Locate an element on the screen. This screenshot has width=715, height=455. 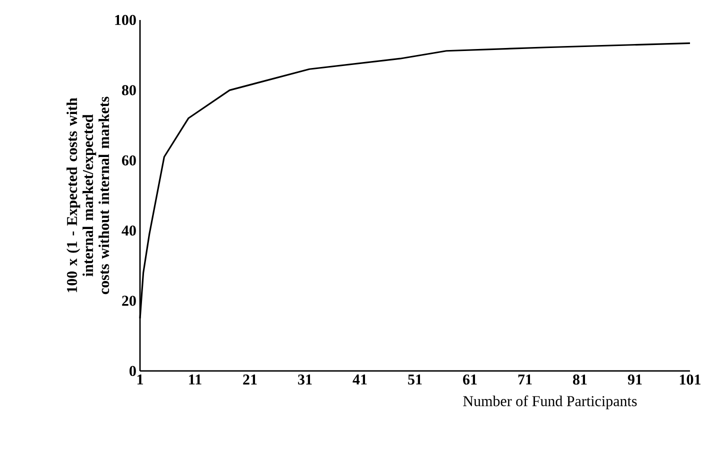
x-tick-label: 1 is located at coordinates (140, 379).